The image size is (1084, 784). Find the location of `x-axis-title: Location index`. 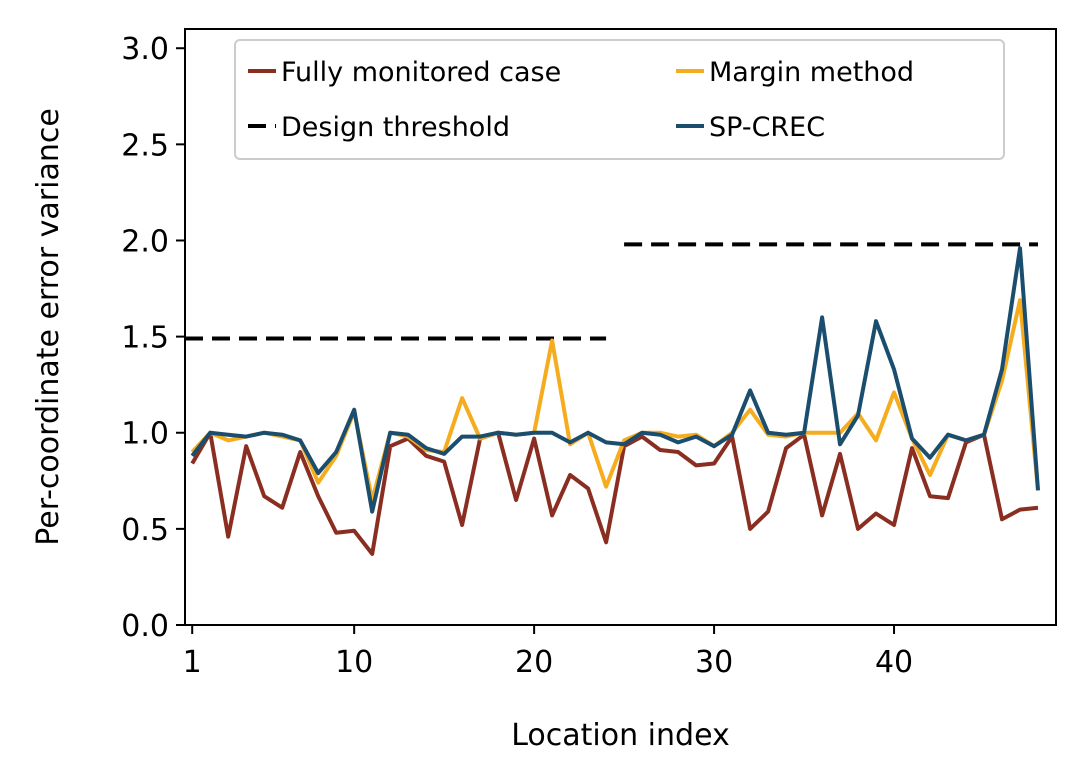

x-axis-title: Location index is located at coordinates (620, 735).